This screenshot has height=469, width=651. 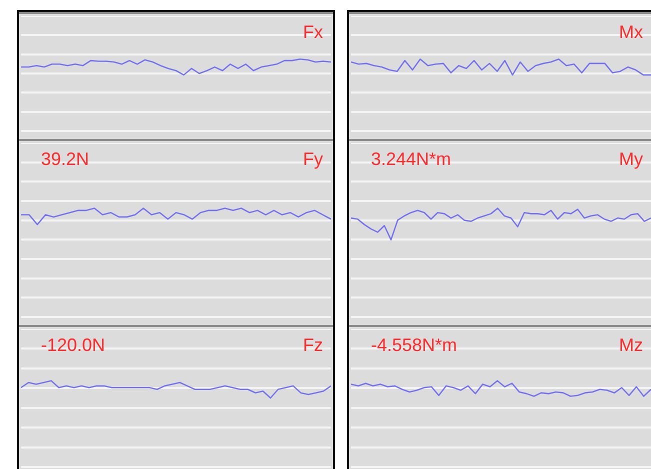 What do you see at coordinates (414, 345) in the screenshot?
I see `text: -4.558N*m` at bounding box center [414, 345].